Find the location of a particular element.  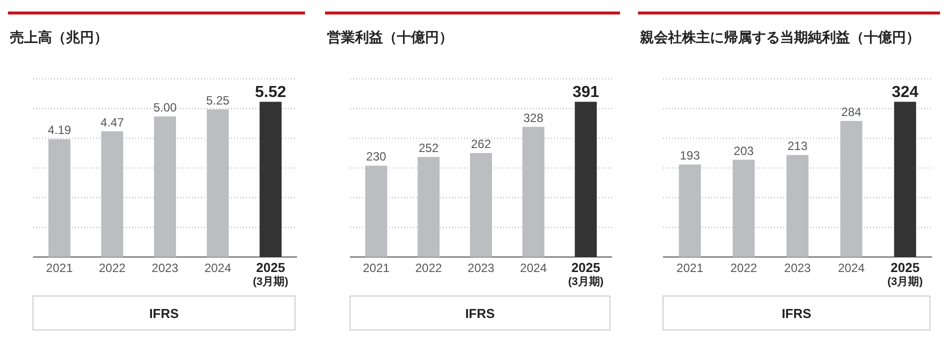

chart-title: 親会社株主に帰属する当期純利益（十億円） is located at coordinates (779, 37).